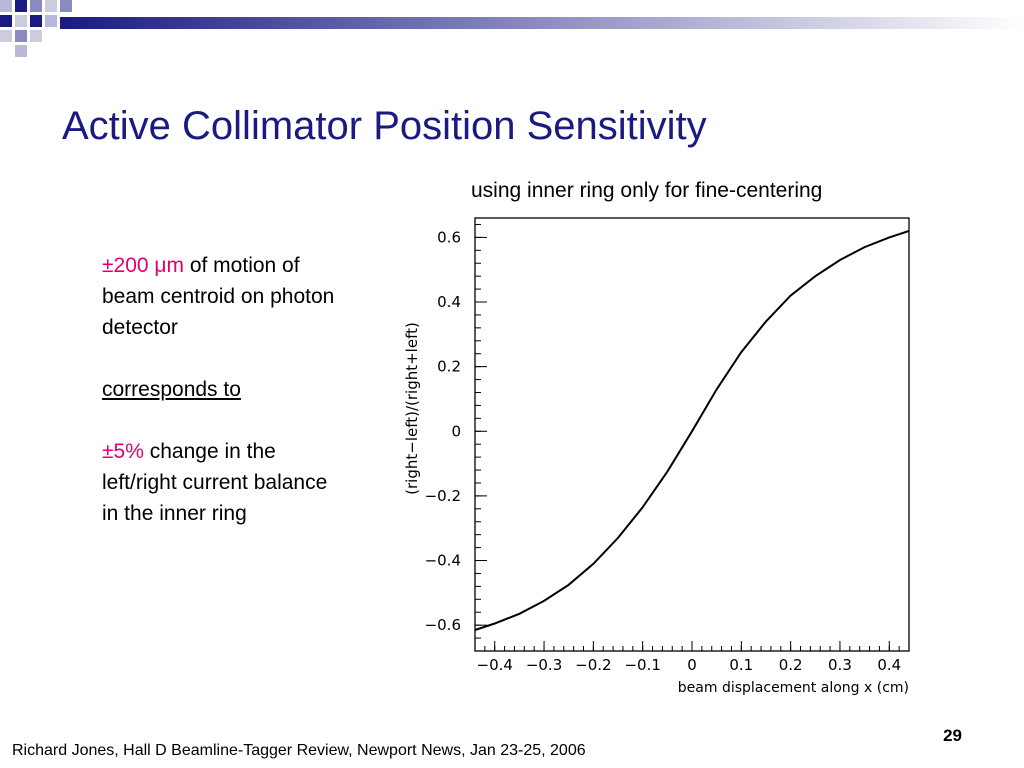  Describe the element at coordinates (495, 665) in the screenshot. I see `x-tick-label: −0.4` at that location.